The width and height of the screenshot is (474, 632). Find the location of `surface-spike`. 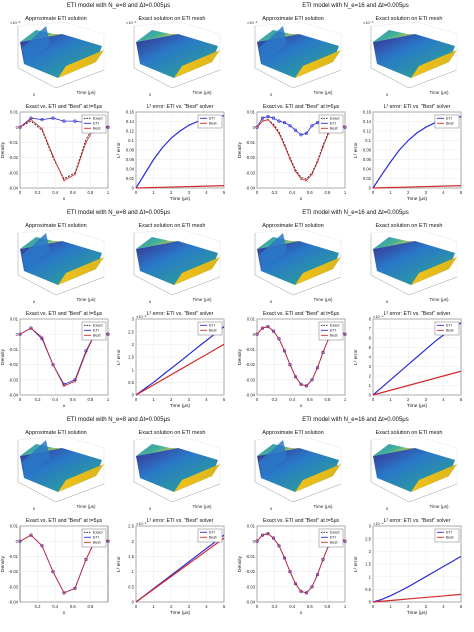

surface-spike is located at coordinates (36, 44).